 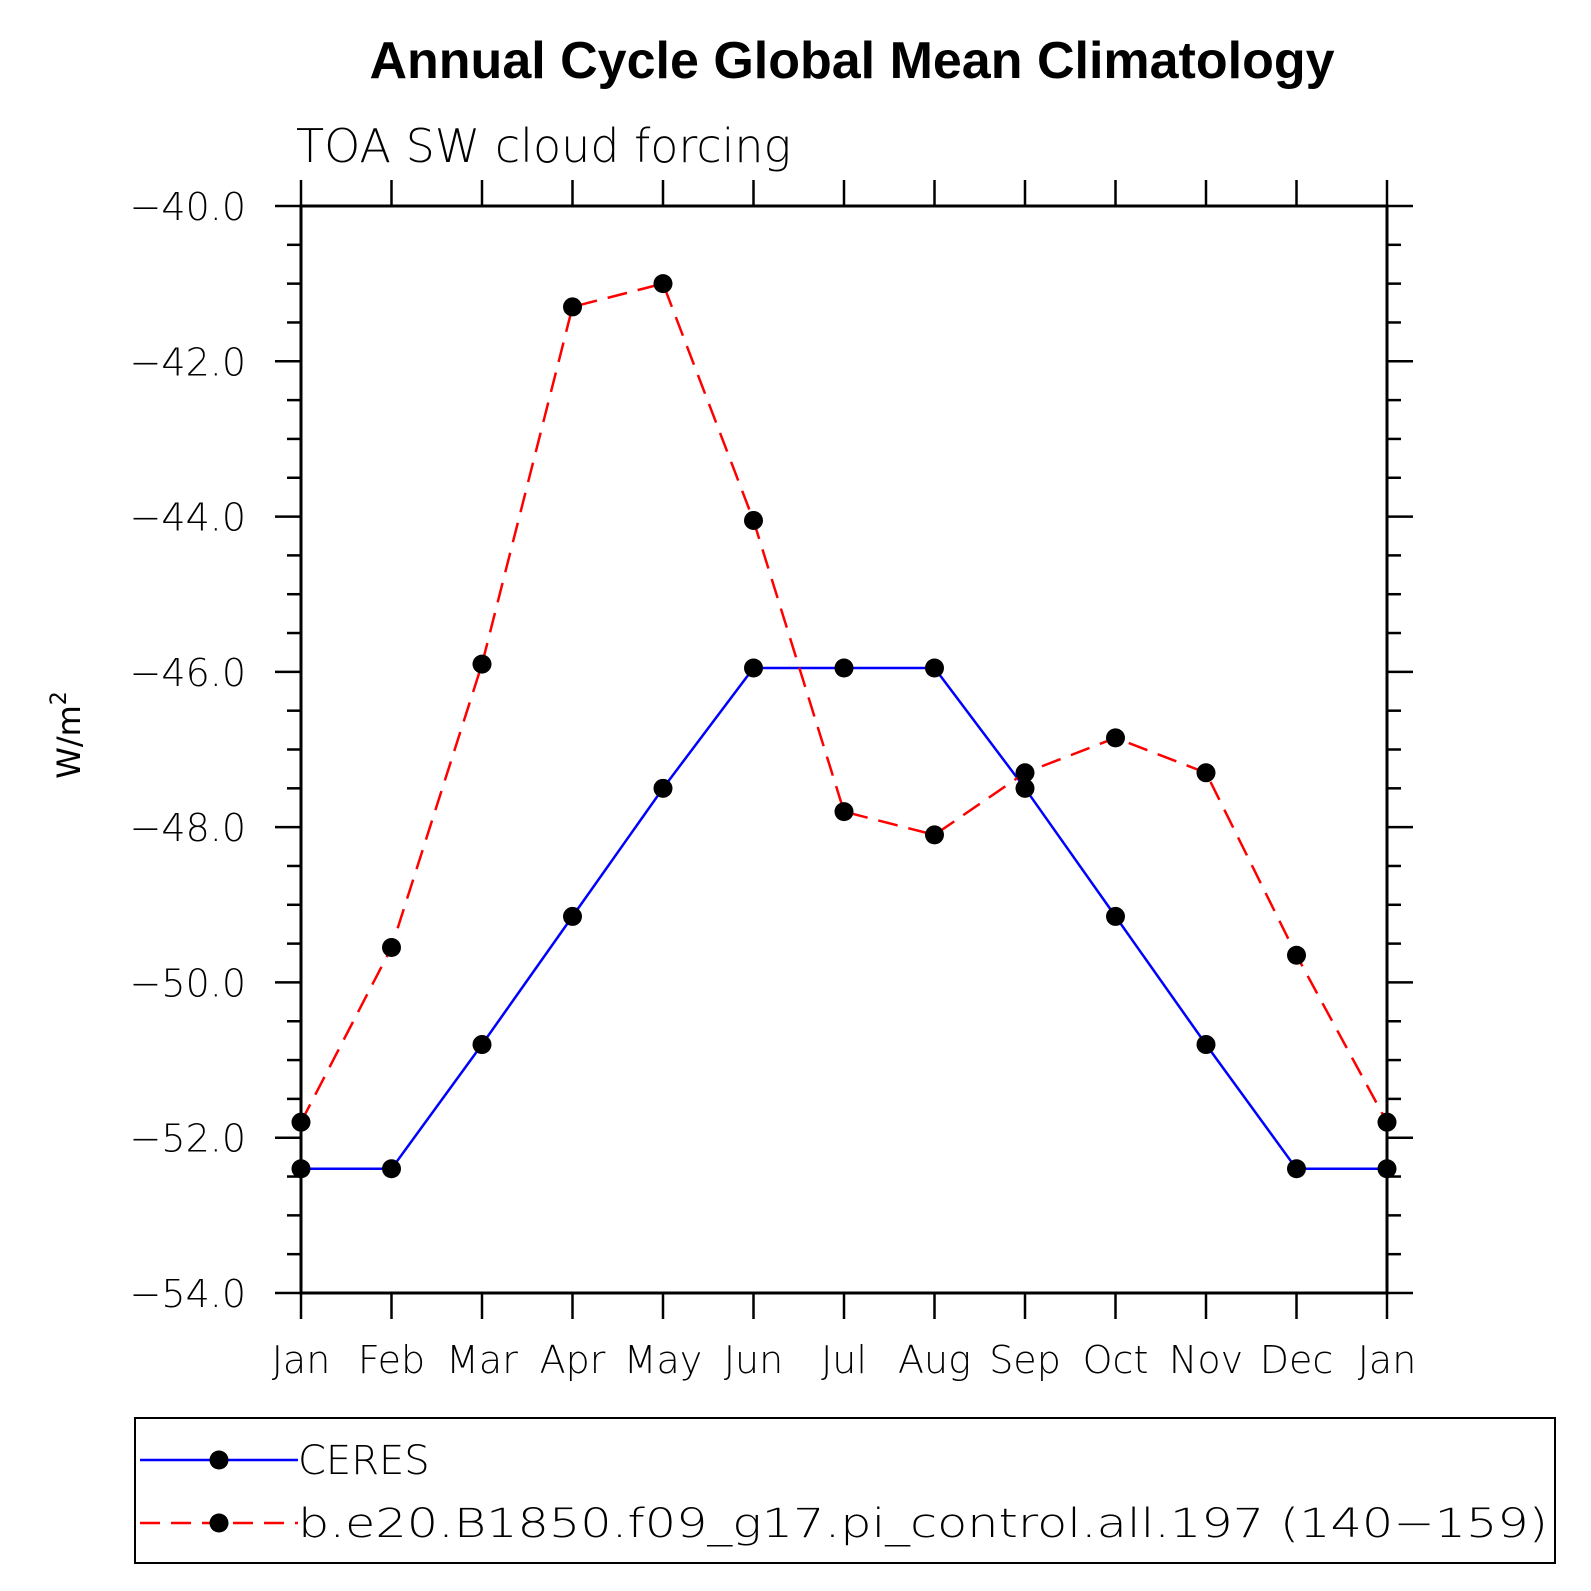 I want to click on y-tick-label: −40.0, so click(x=188, y=207).